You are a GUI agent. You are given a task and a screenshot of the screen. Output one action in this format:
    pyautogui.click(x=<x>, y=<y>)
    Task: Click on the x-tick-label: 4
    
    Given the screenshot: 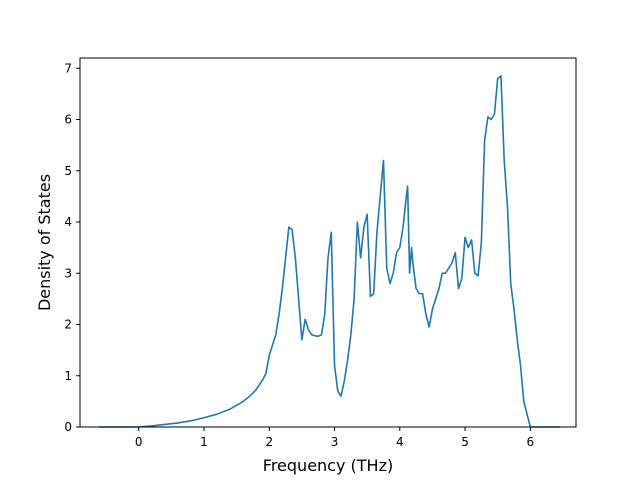 What is the action you would take?
    pyautogui.click(x=400, y=442)
    